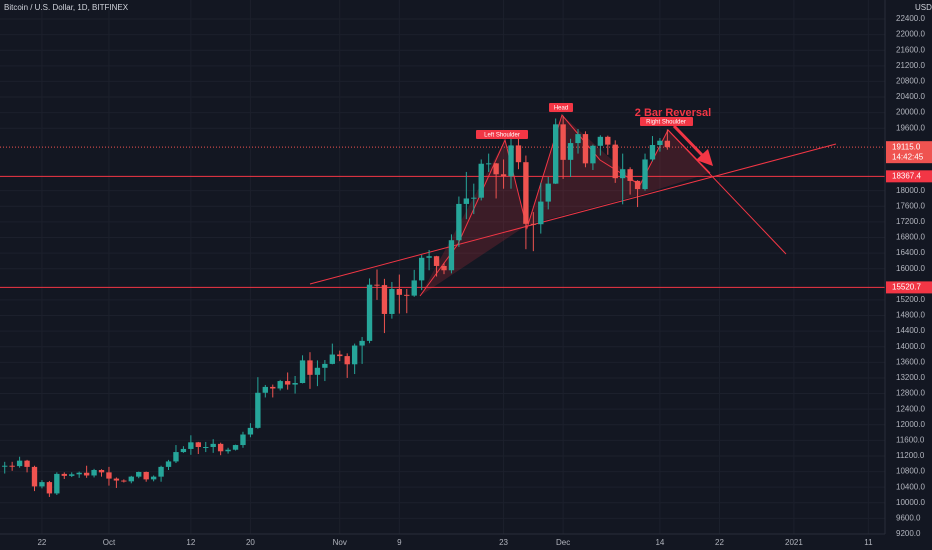 The image size is (932, 550). I want to click on x-tick-label: Nov, so click(340, 542).